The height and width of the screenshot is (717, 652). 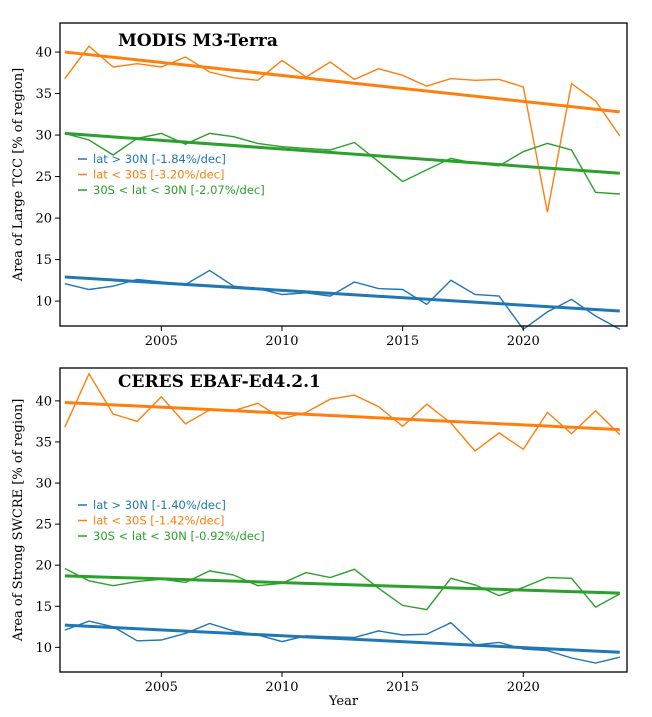 I want to click on p1-y-tick-label: 25, so click(x=43, y=525).